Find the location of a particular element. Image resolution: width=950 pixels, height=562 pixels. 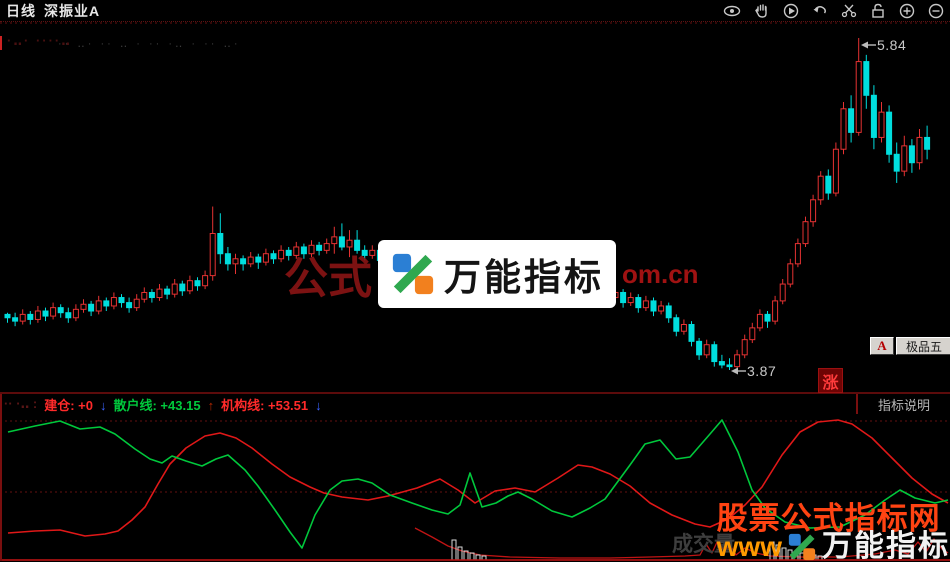

chart-title: 日线 深振业A is located at coordinates (53, 11).